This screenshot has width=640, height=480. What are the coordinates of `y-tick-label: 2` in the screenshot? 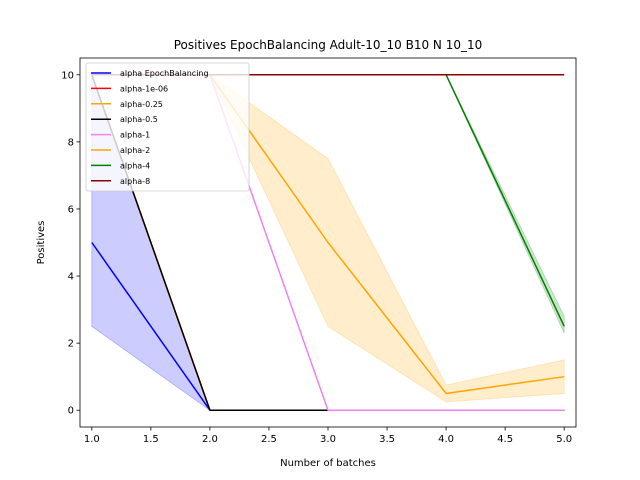 It's located at (71, 344).